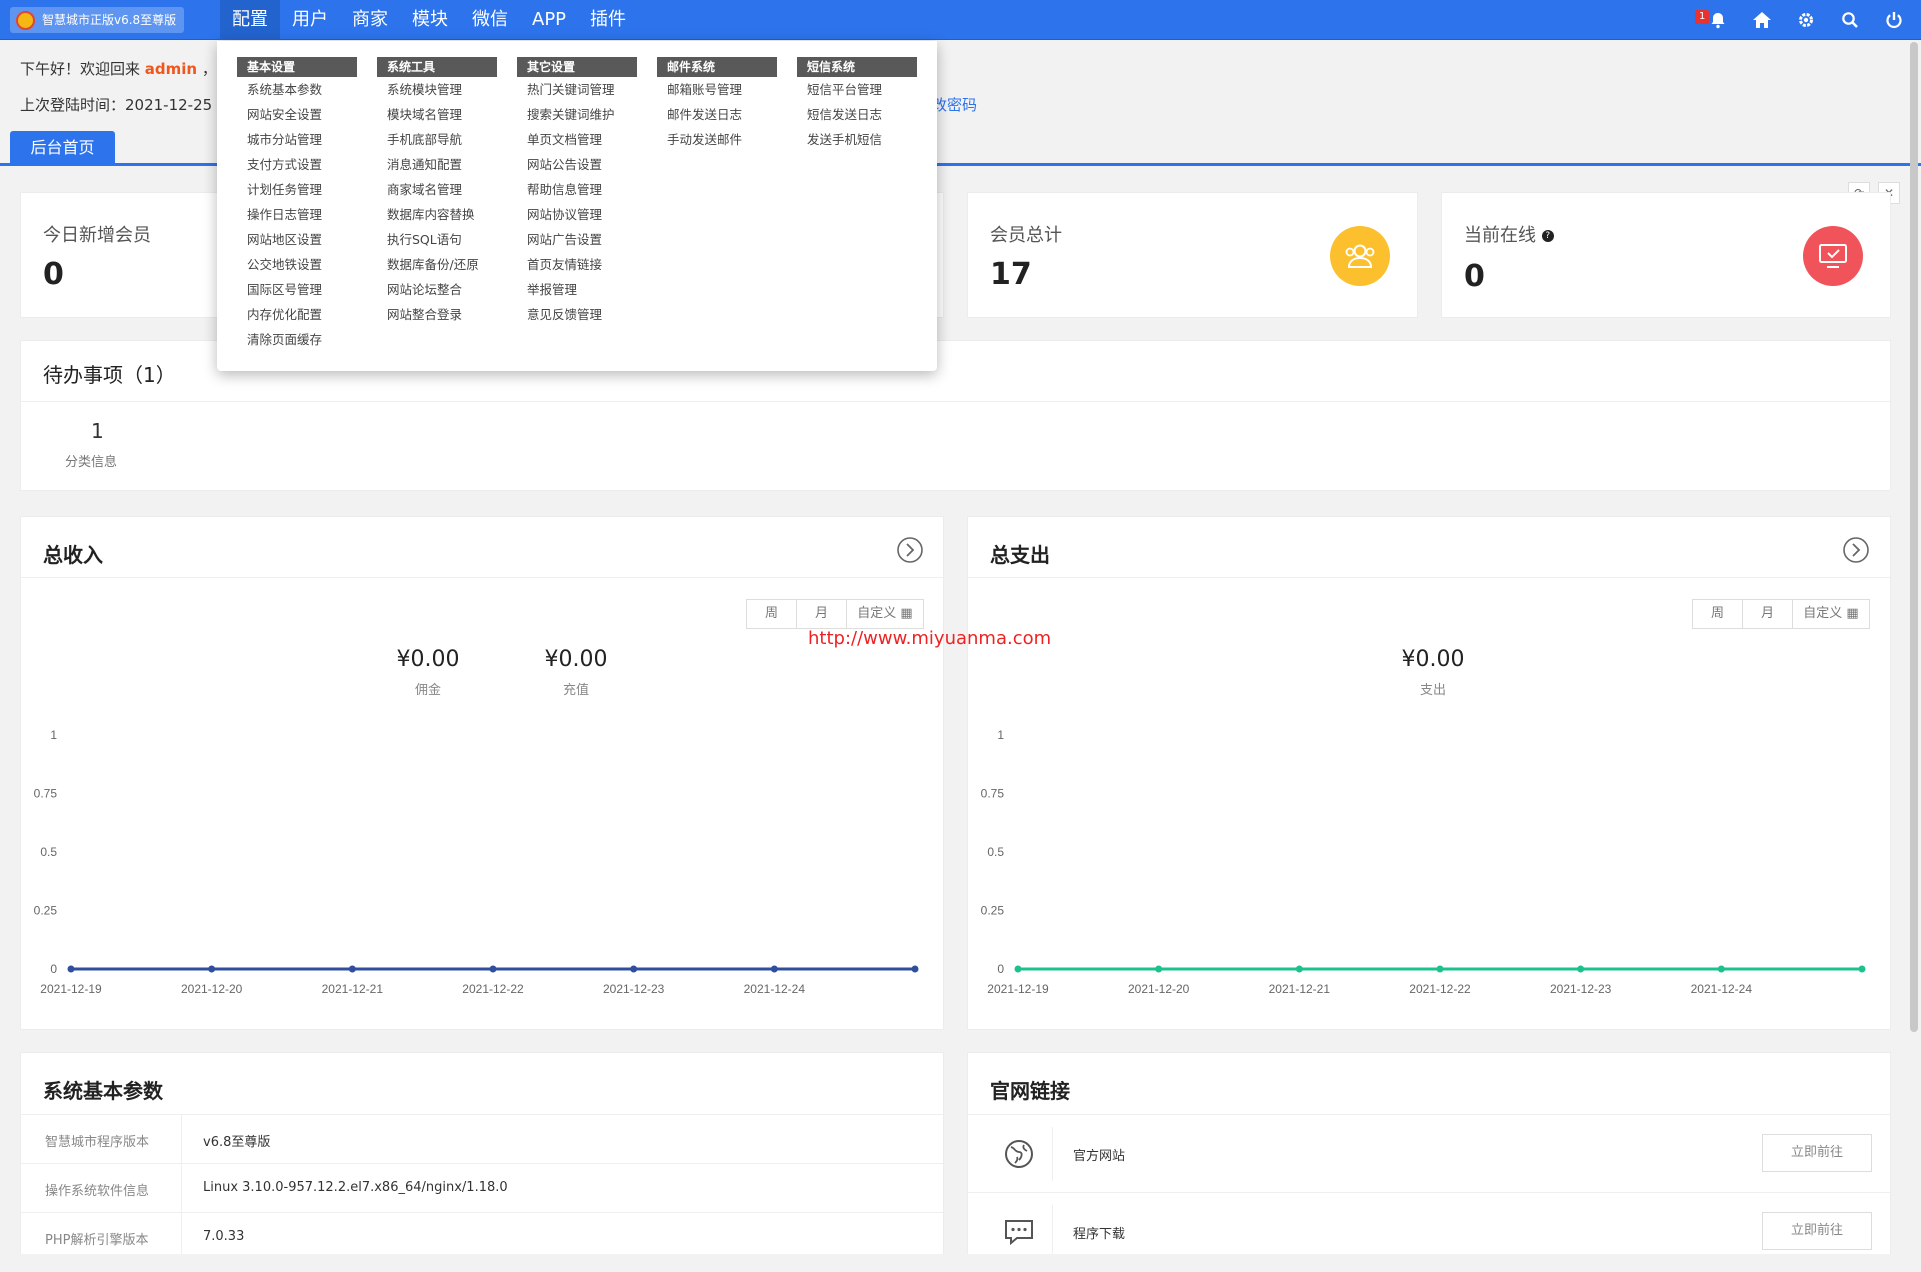  Describe the element at coordinates (845, 89) in the screenshot. I see `menu-item: 短信平台管理` at that location.